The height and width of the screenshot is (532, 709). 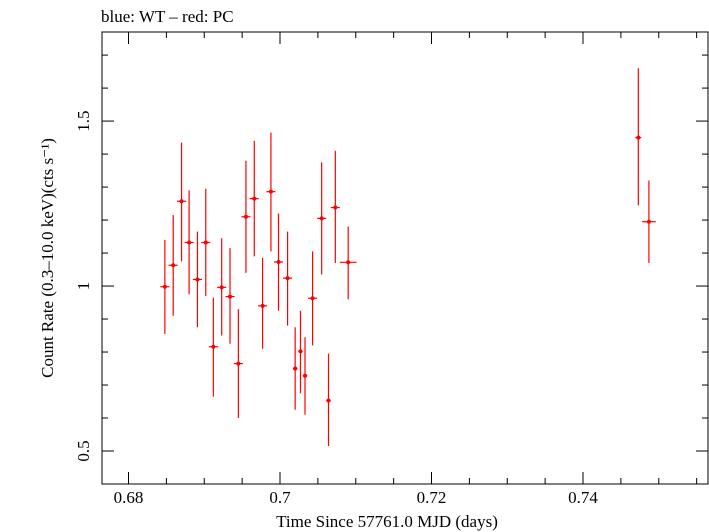 I want to click on chart-title: blue: WT – red: PC, so click(x=167, y=16).